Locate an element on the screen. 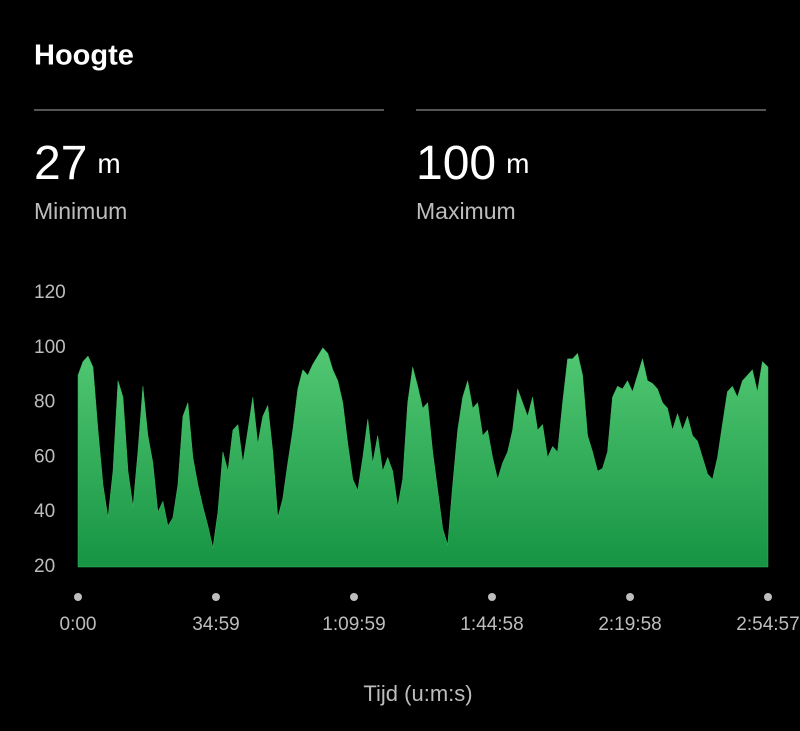 The image size is (800, 731). stat-number: 27 is located at coordinates (60, 163).